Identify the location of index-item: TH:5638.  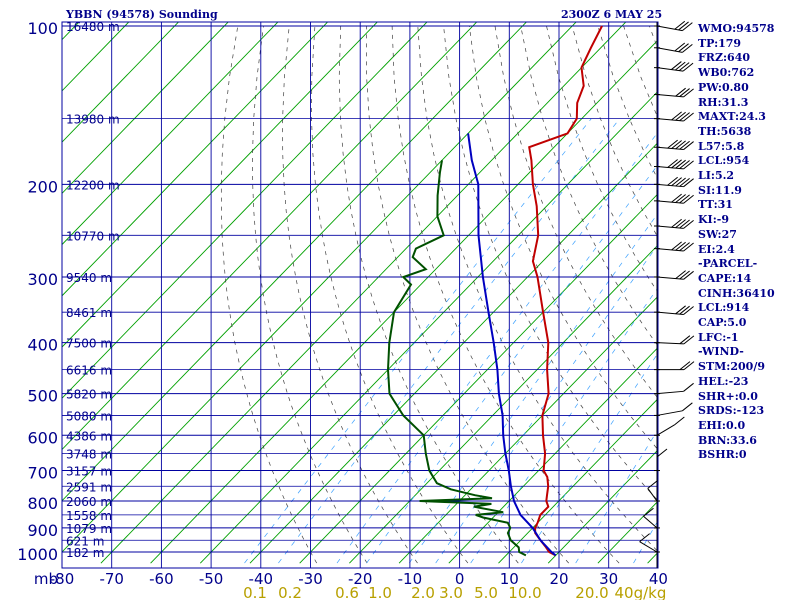
(725, 131).